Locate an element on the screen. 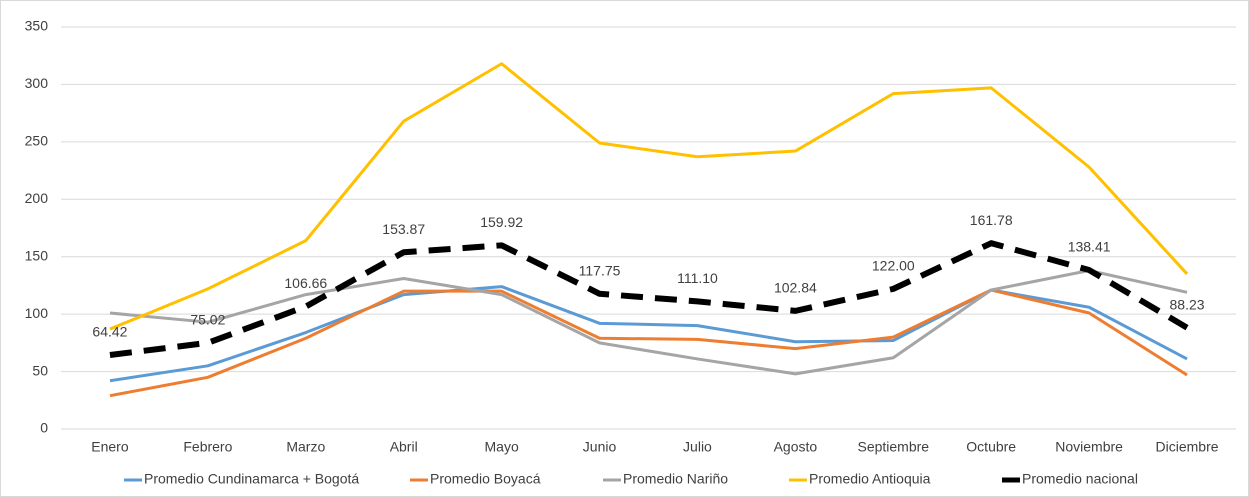 The width and height of the screenshot is (1249, 497). y-tick-label: 0 is located at coordinates (44, 428).